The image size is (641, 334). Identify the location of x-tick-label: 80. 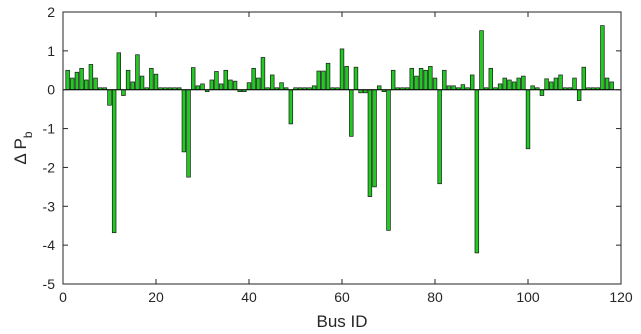
(435, 297).